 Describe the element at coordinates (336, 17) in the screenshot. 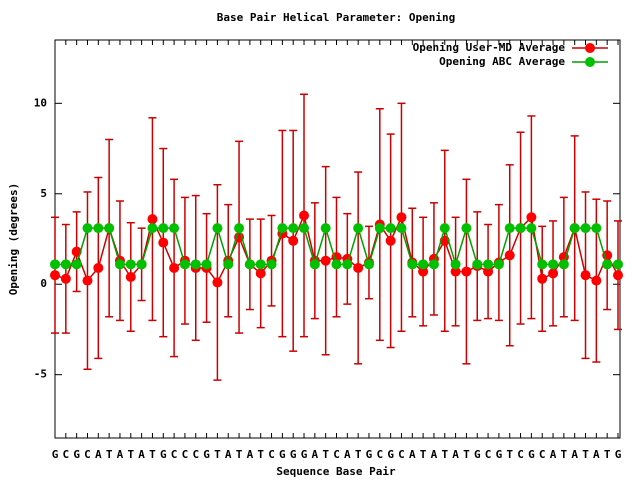

I see `chart-title: Base Pair Helical Parameter: Opening` at that location.